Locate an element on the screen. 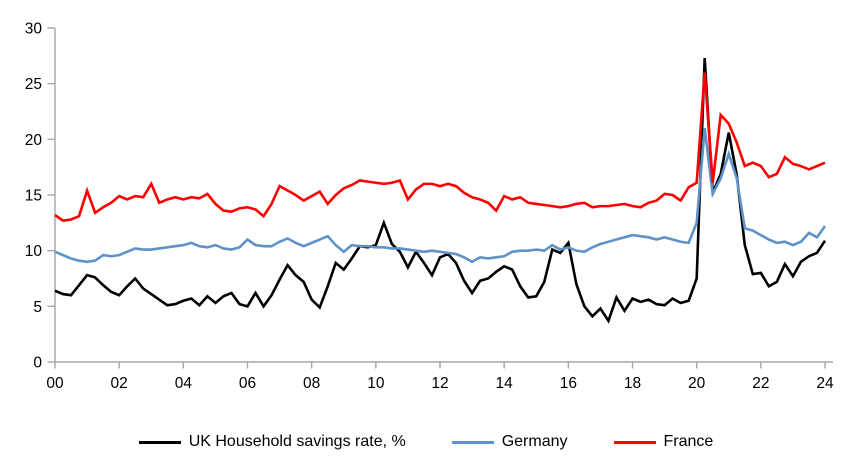 The image size is (852, 476). y-tick-label: 0 is located at coordinates (37, 363).